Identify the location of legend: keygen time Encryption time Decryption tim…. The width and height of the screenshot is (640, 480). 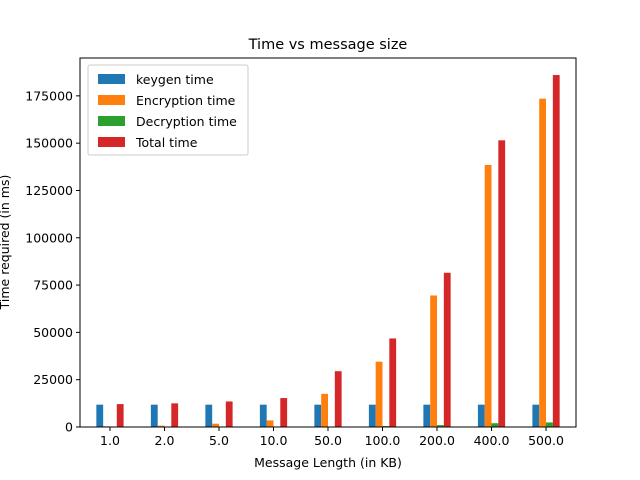
(168, 110).